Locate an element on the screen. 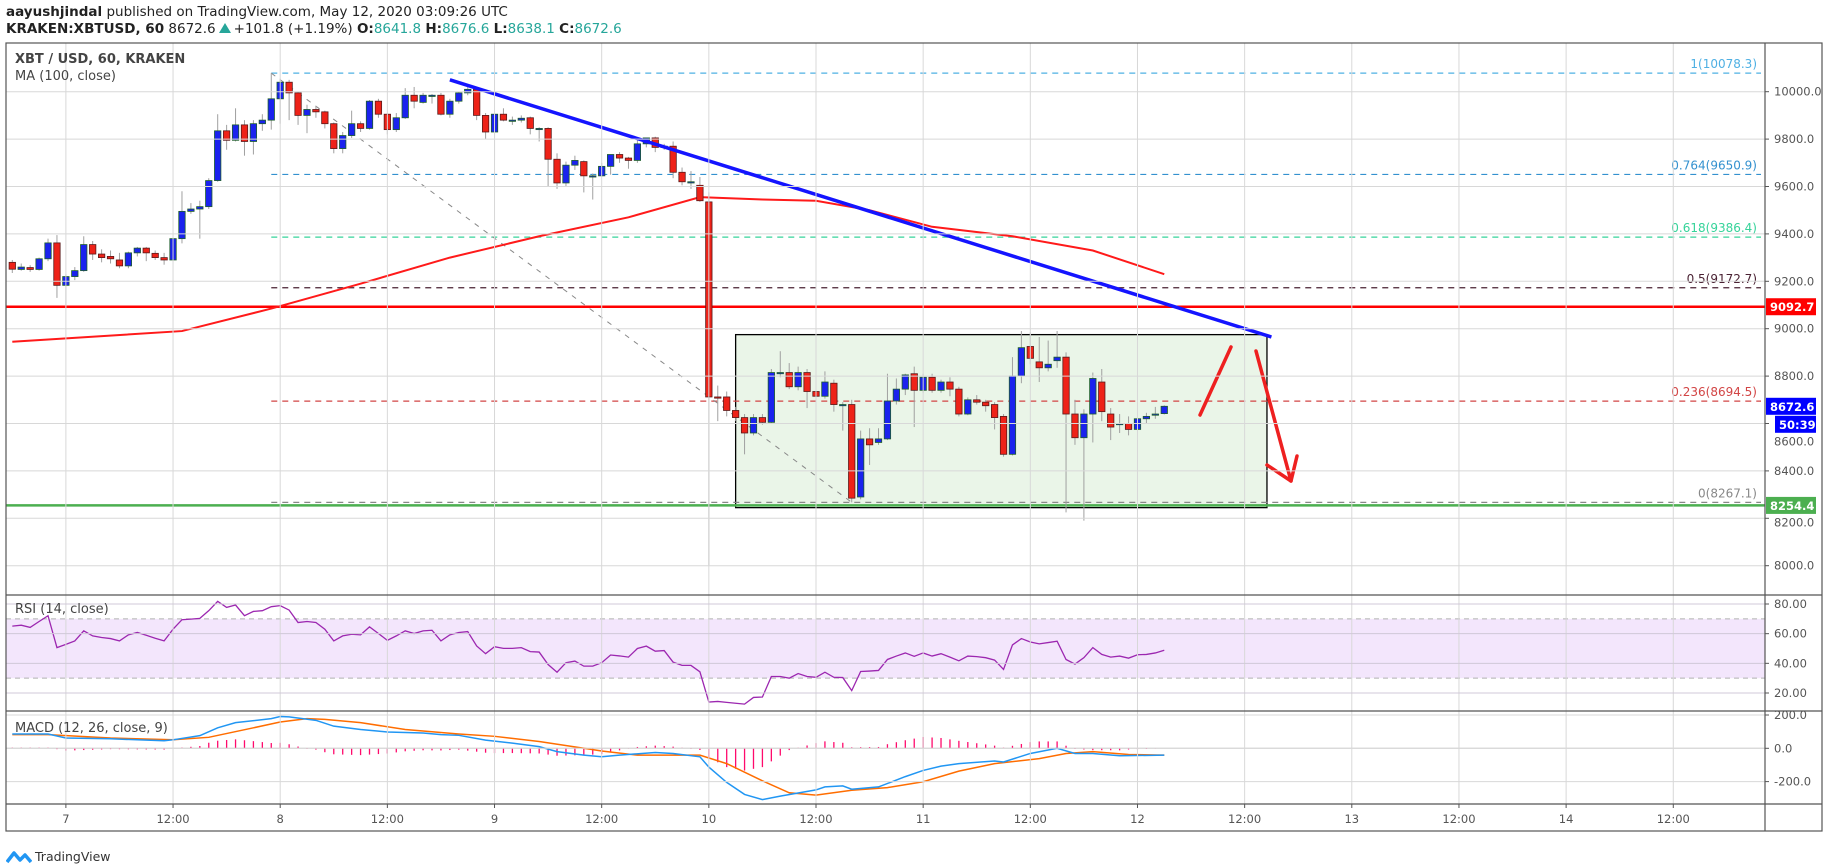 The height and width of the screenshot is (868, 1828). fib-level-label: 1(10078.3) is located at coordinates (1723, 64).